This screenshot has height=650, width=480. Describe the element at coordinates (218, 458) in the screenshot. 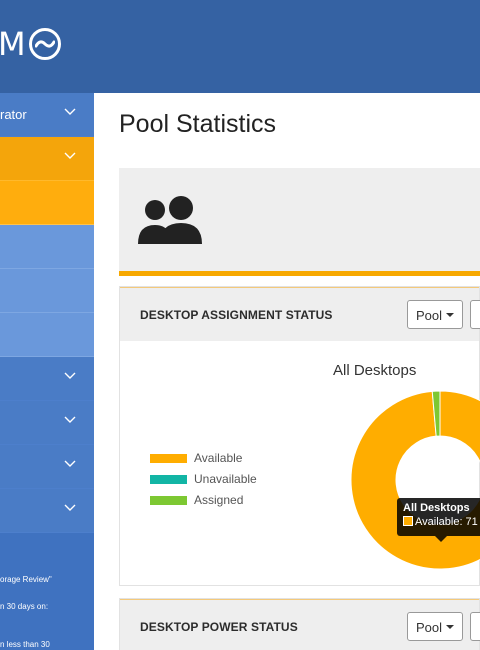

I see `legend-label: Available` at that location.